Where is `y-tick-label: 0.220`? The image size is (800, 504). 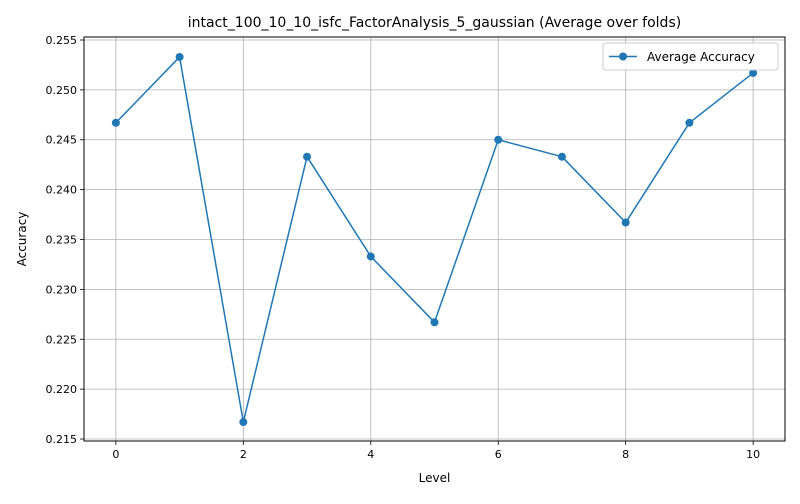 y-tick-label: 0.220 is located at coordinates (62, 389).